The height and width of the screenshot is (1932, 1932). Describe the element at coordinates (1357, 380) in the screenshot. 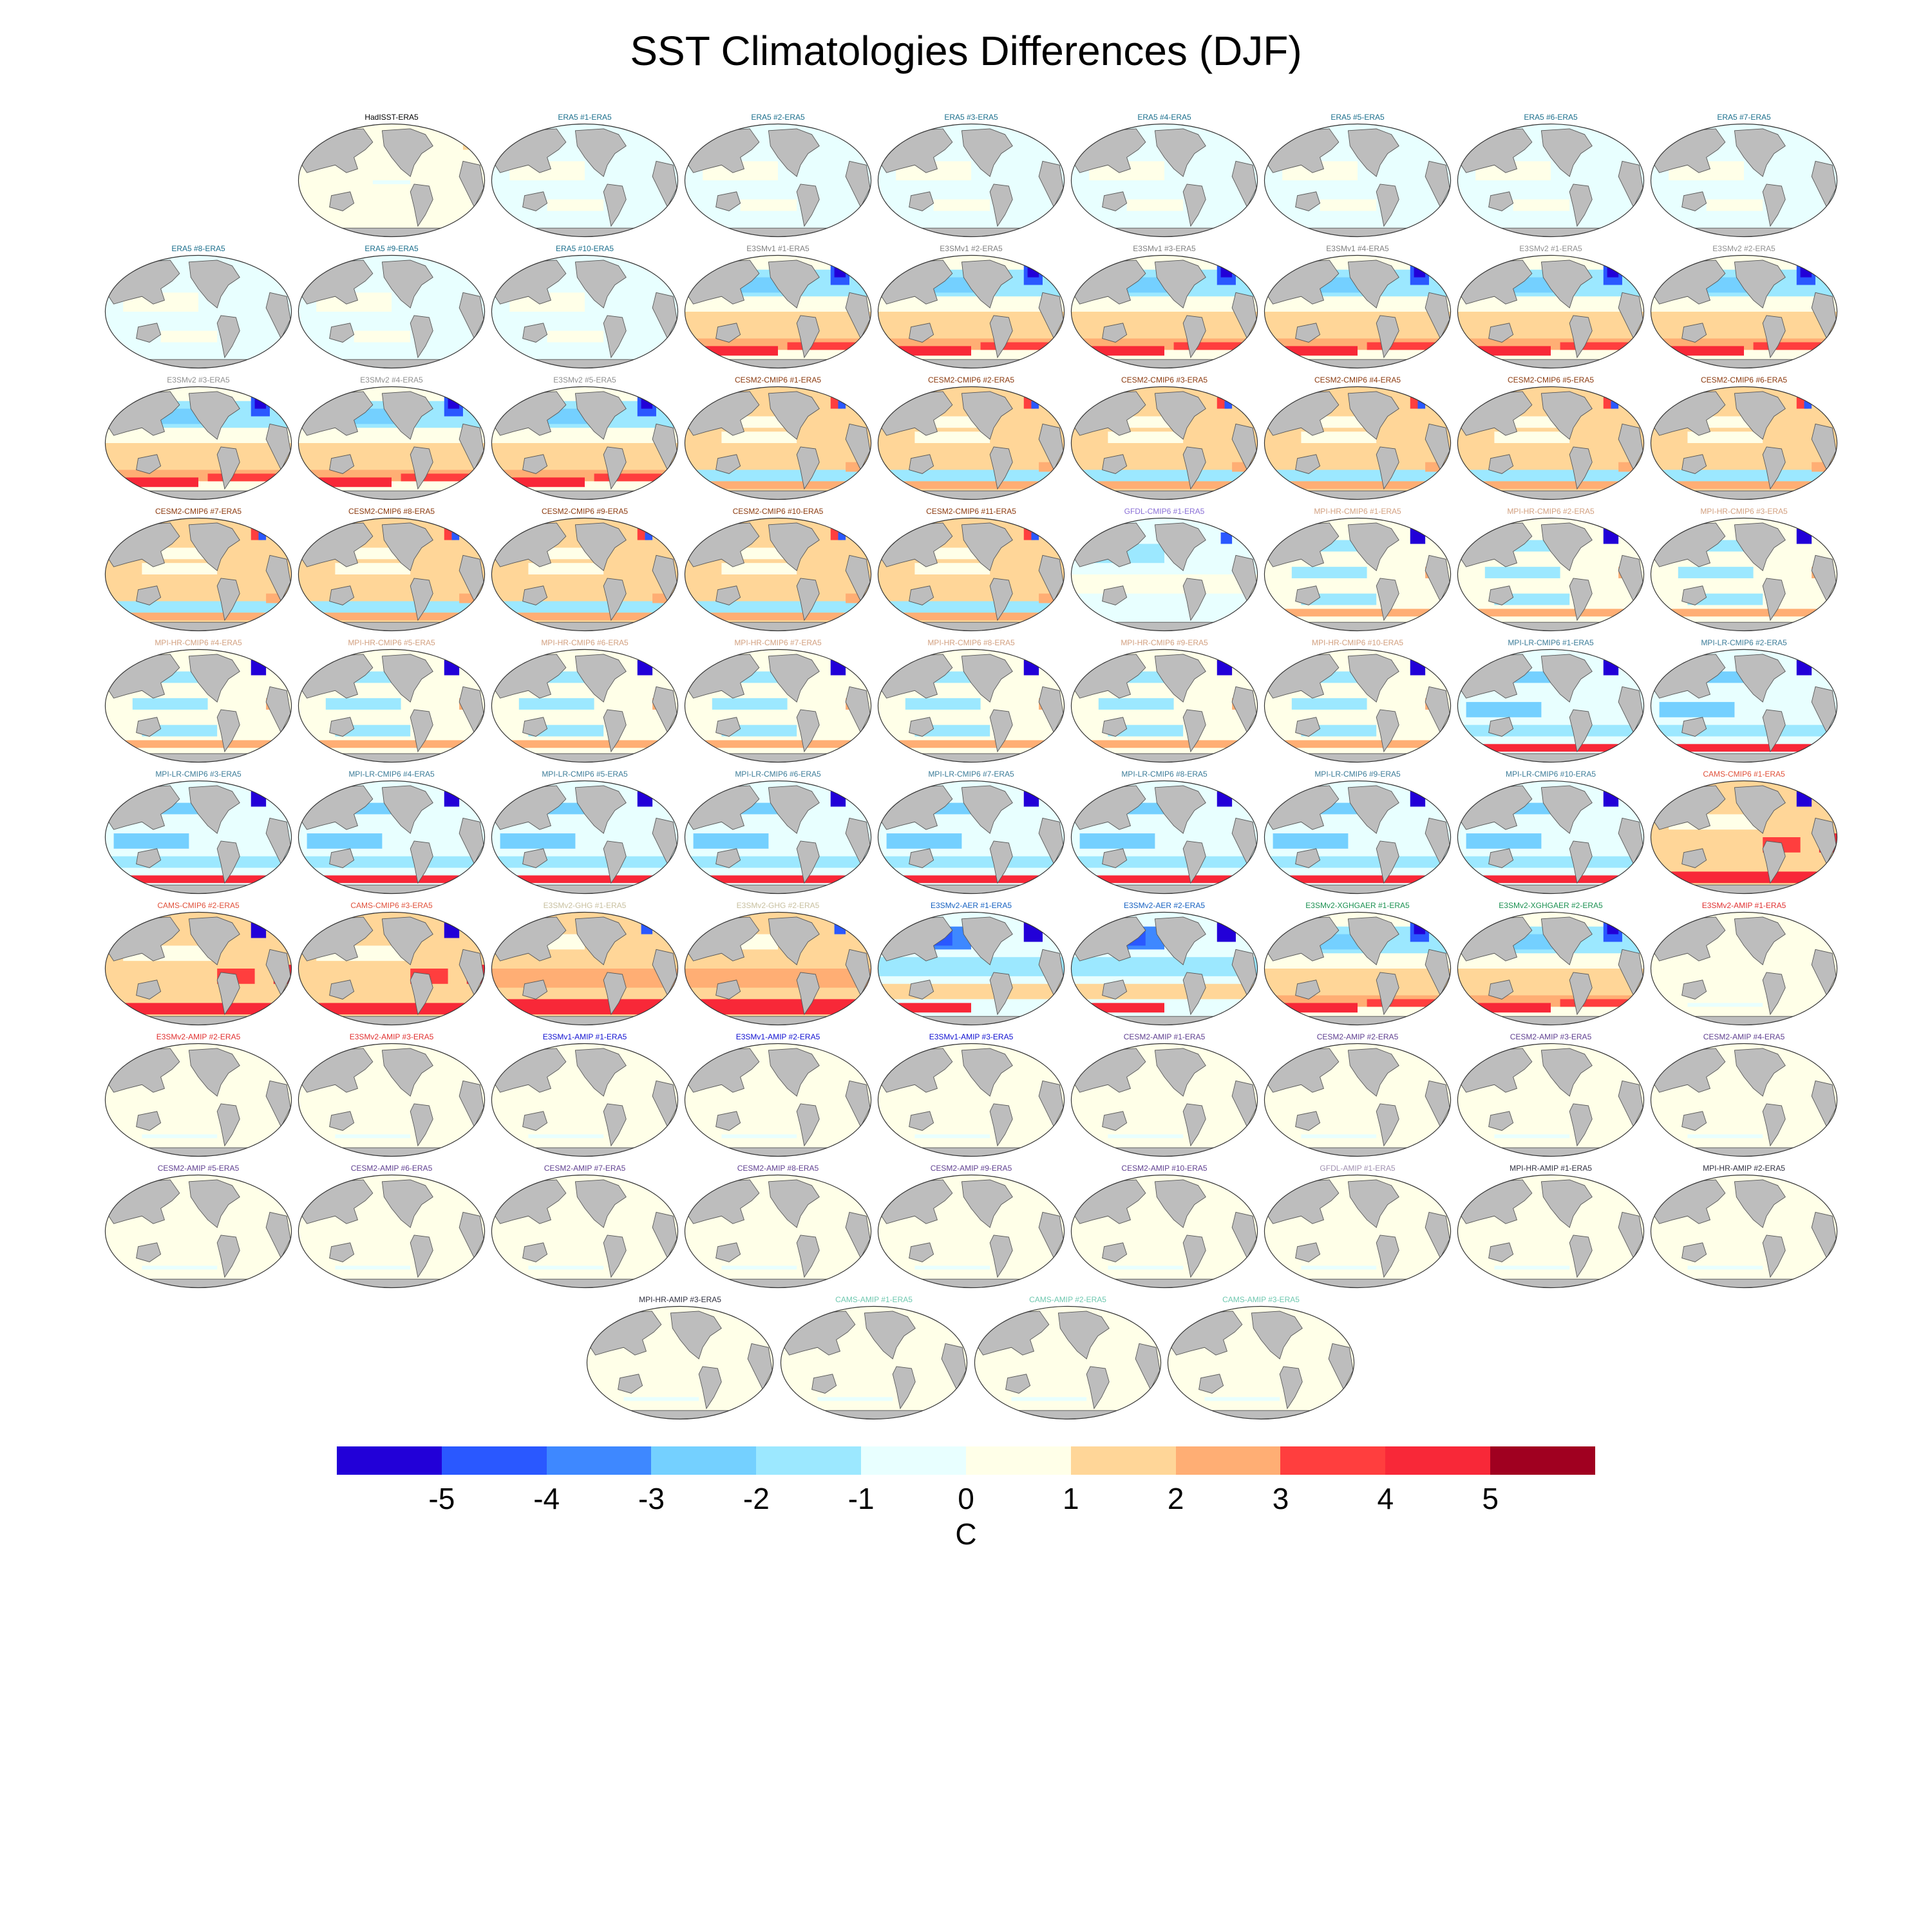

I see `panel-title: CESM2-CMIP6 #4-ERA5` at that location.